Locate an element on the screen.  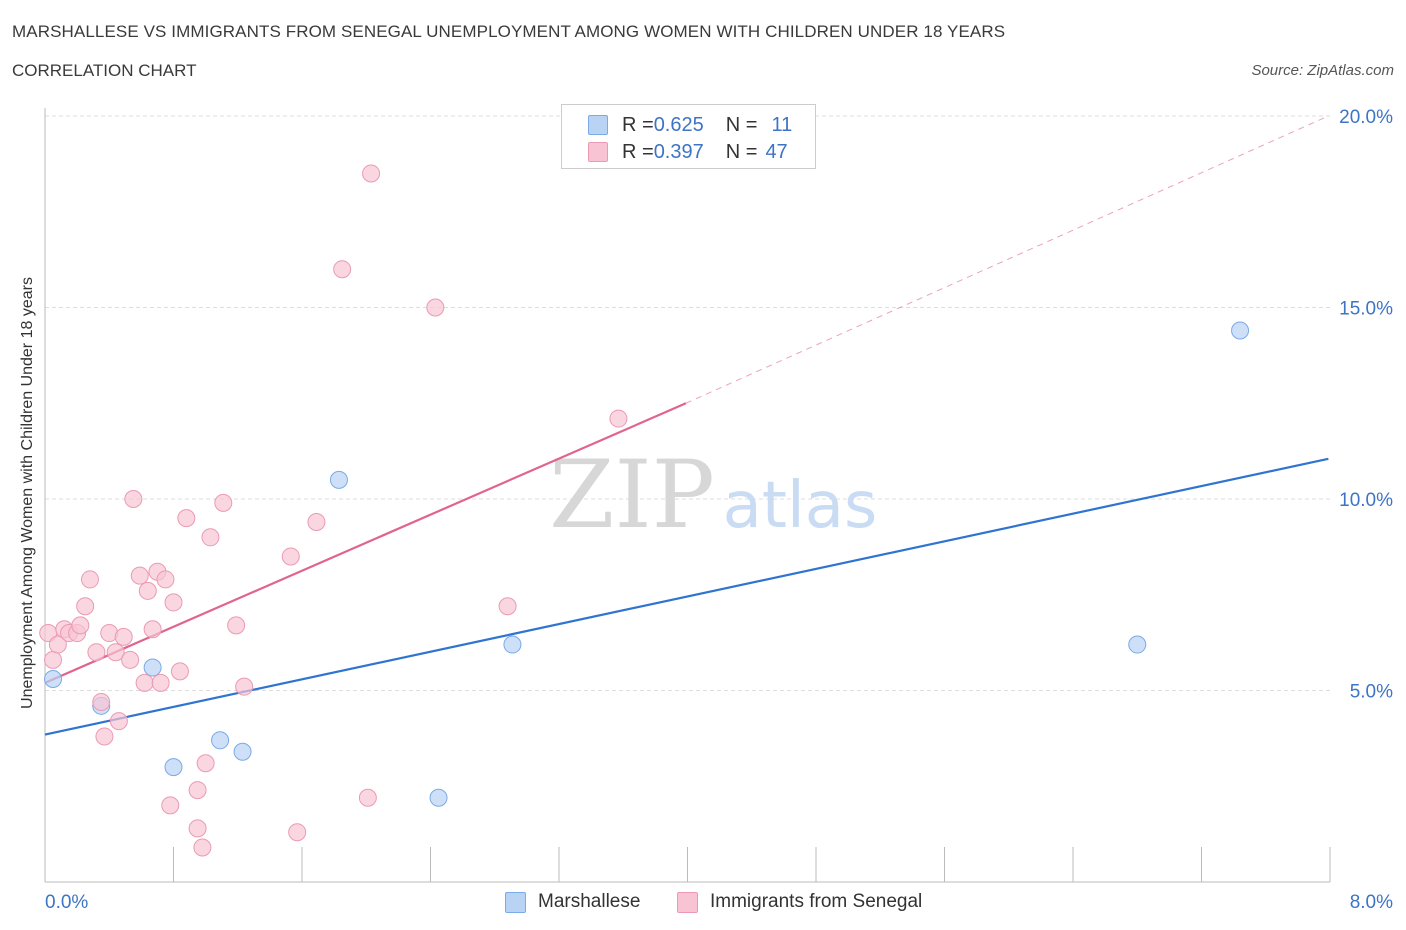
bottom-legend-marshallese: Marshallese is located at coordinates (572, 902).